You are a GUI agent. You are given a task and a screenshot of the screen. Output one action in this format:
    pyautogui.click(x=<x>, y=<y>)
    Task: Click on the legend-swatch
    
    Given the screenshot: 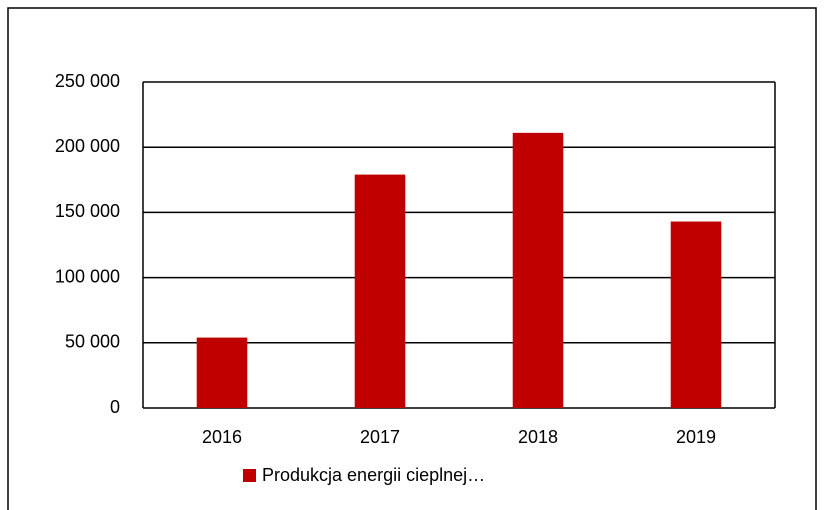 What is the action you would take?
    pyautogui.click(x=249, y=475)
    